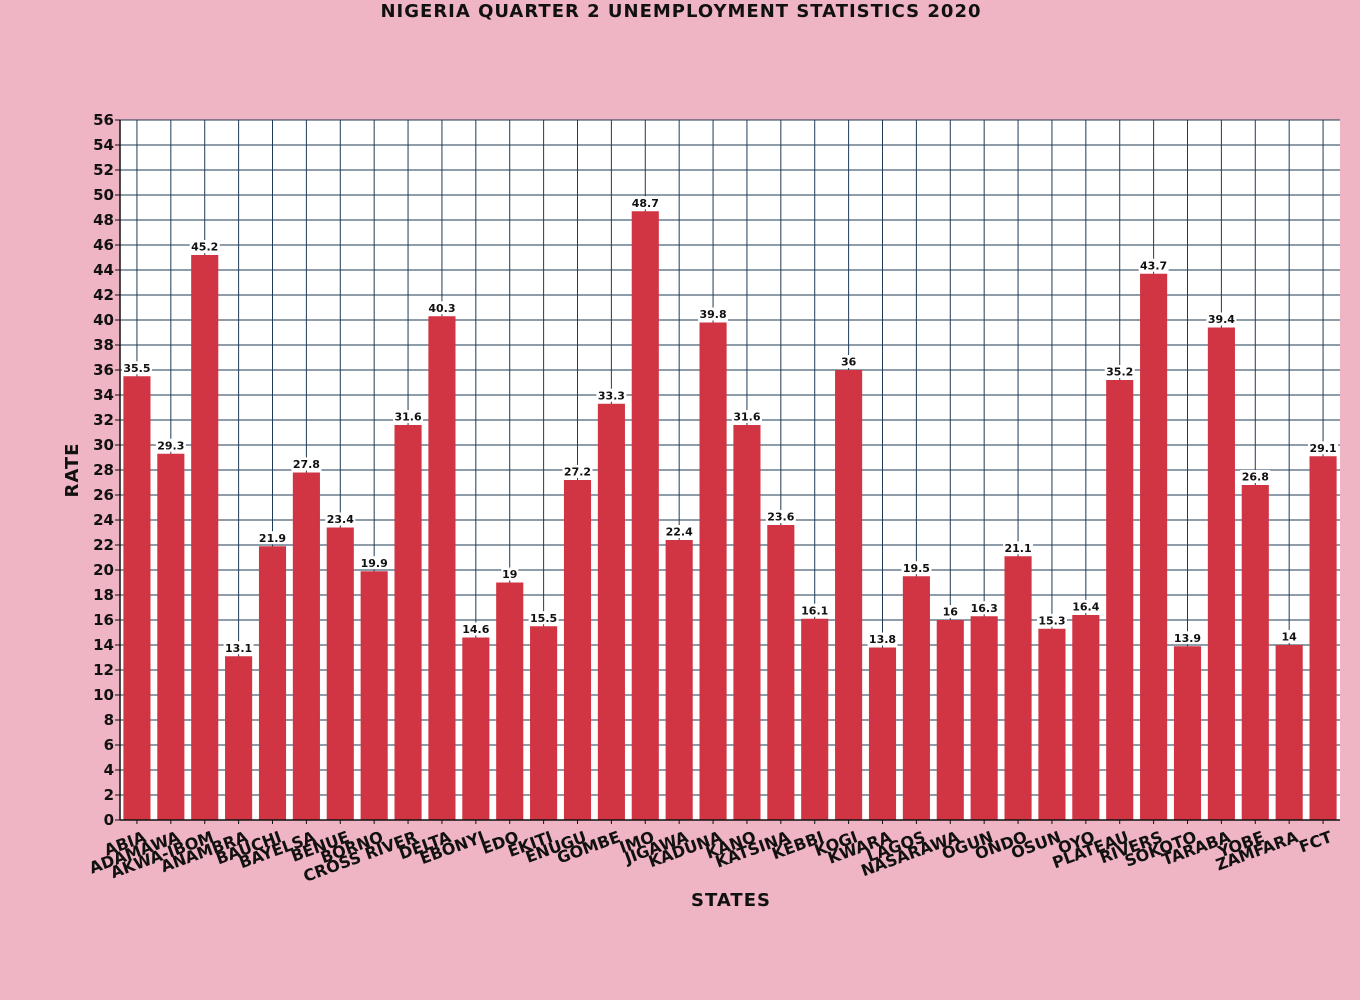 Image resolution: width=1360 pixels, height=1000 pixels. I want to click on data-label: 16.1, so click(814, 610).